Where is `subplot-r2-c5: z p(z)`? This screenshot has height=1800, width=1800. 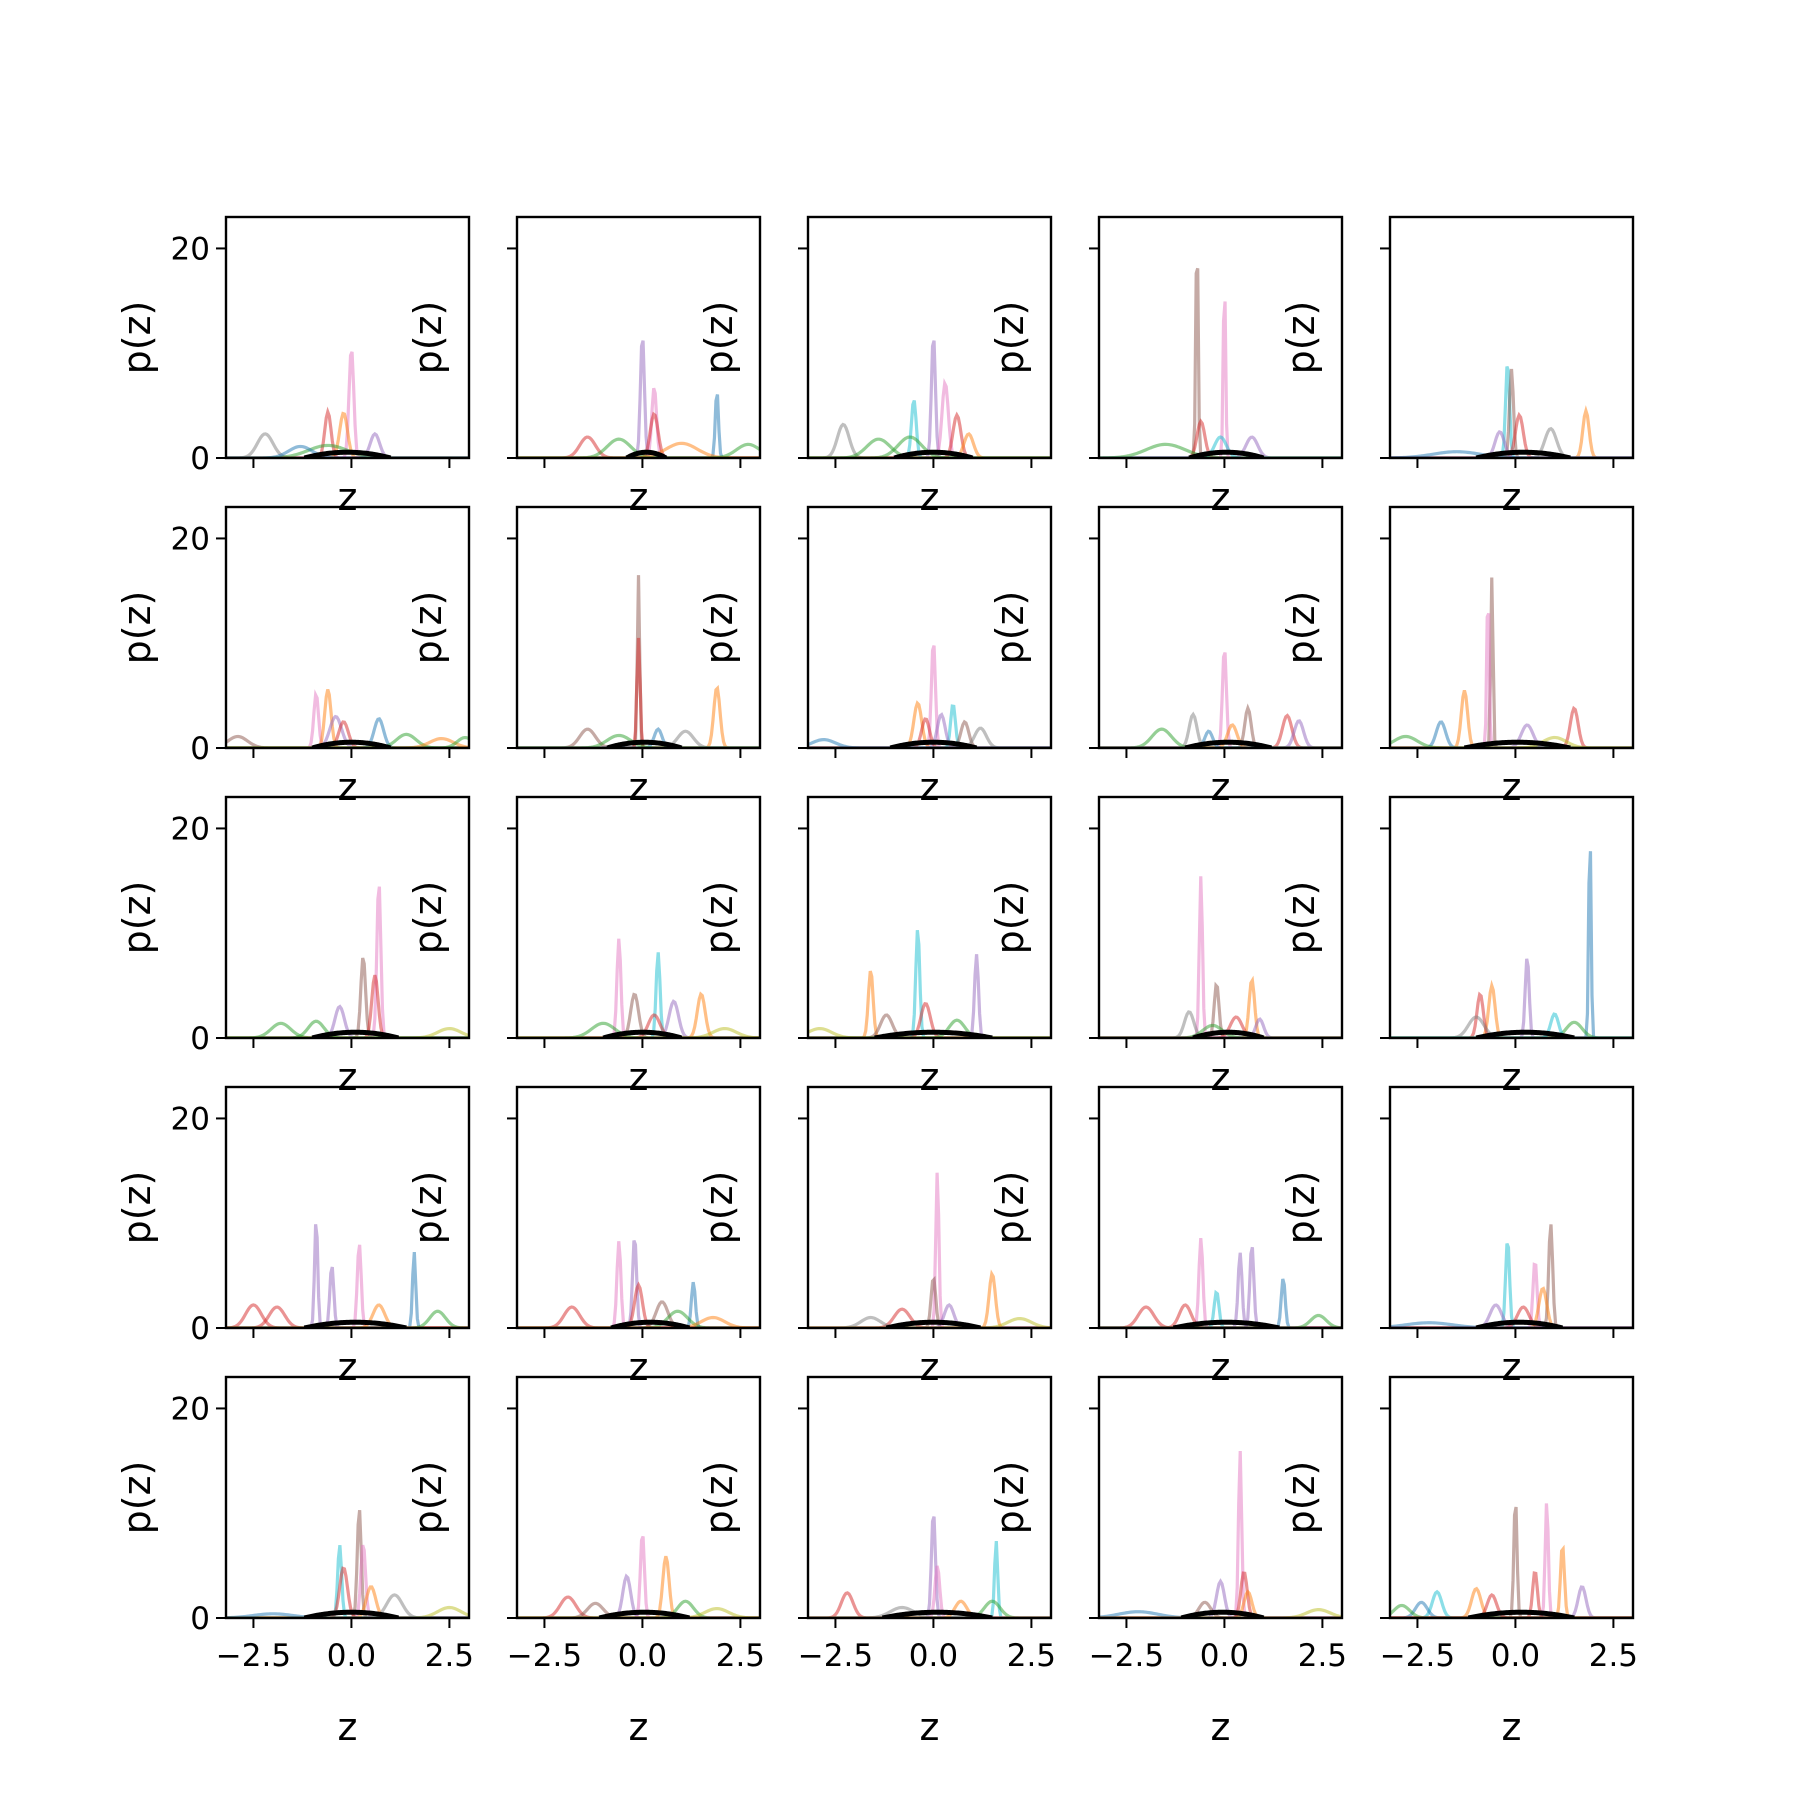 subplot-r2-c5: z p(z) is located at coordinates (1457, 657).